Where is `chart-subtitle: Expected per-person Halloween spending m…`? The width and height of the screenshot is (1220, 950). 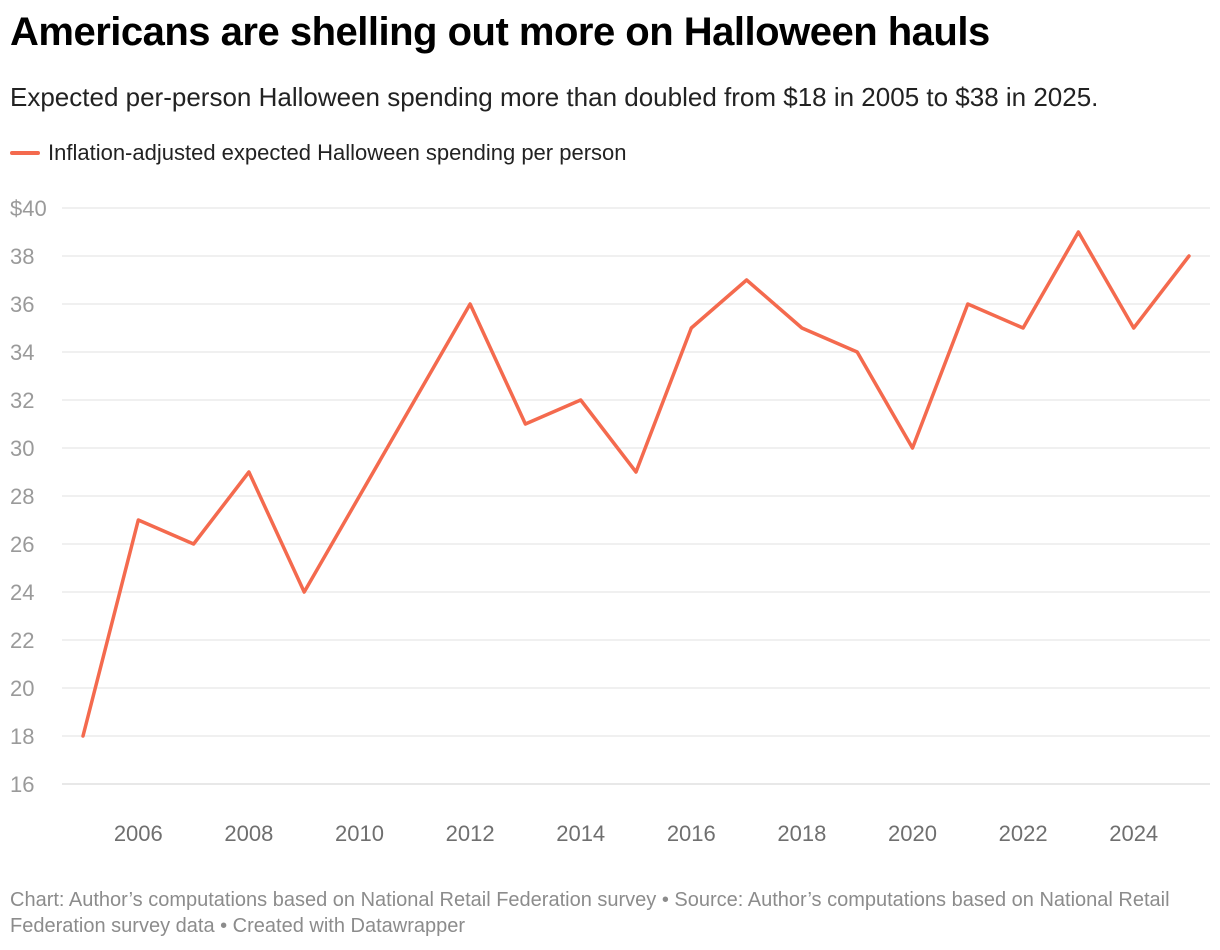 chart-subtitle: Expected per-person Halloween spending m… is located at coordinates (554, 97).